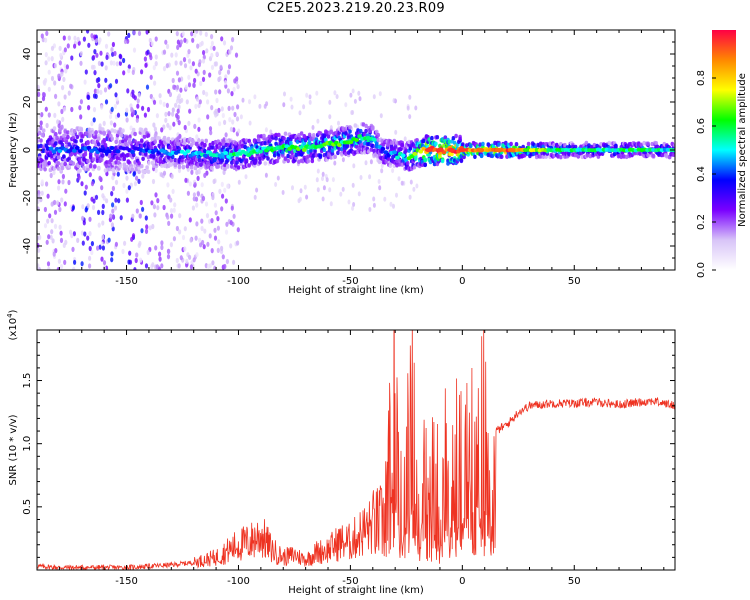 Image resolution: width=750 pixels, height=600 pixels. I want to click on chart-title: C2E5.2023.219.20.23.R09, so click(356, 8).